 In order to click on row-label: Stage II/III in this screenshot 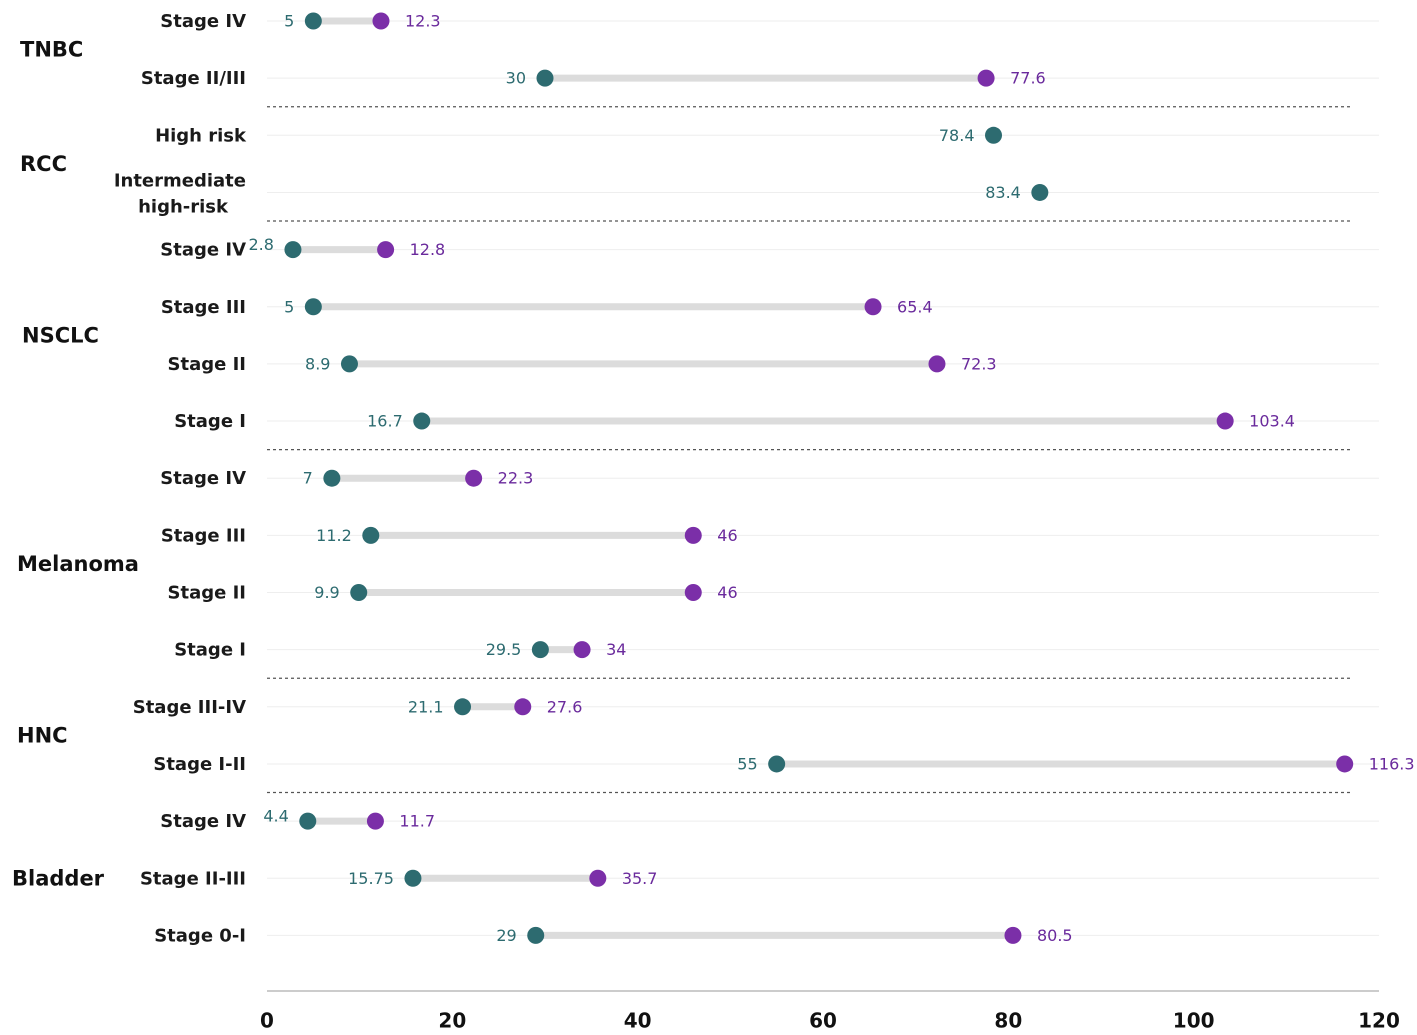, I will do `click(193, 78)`.